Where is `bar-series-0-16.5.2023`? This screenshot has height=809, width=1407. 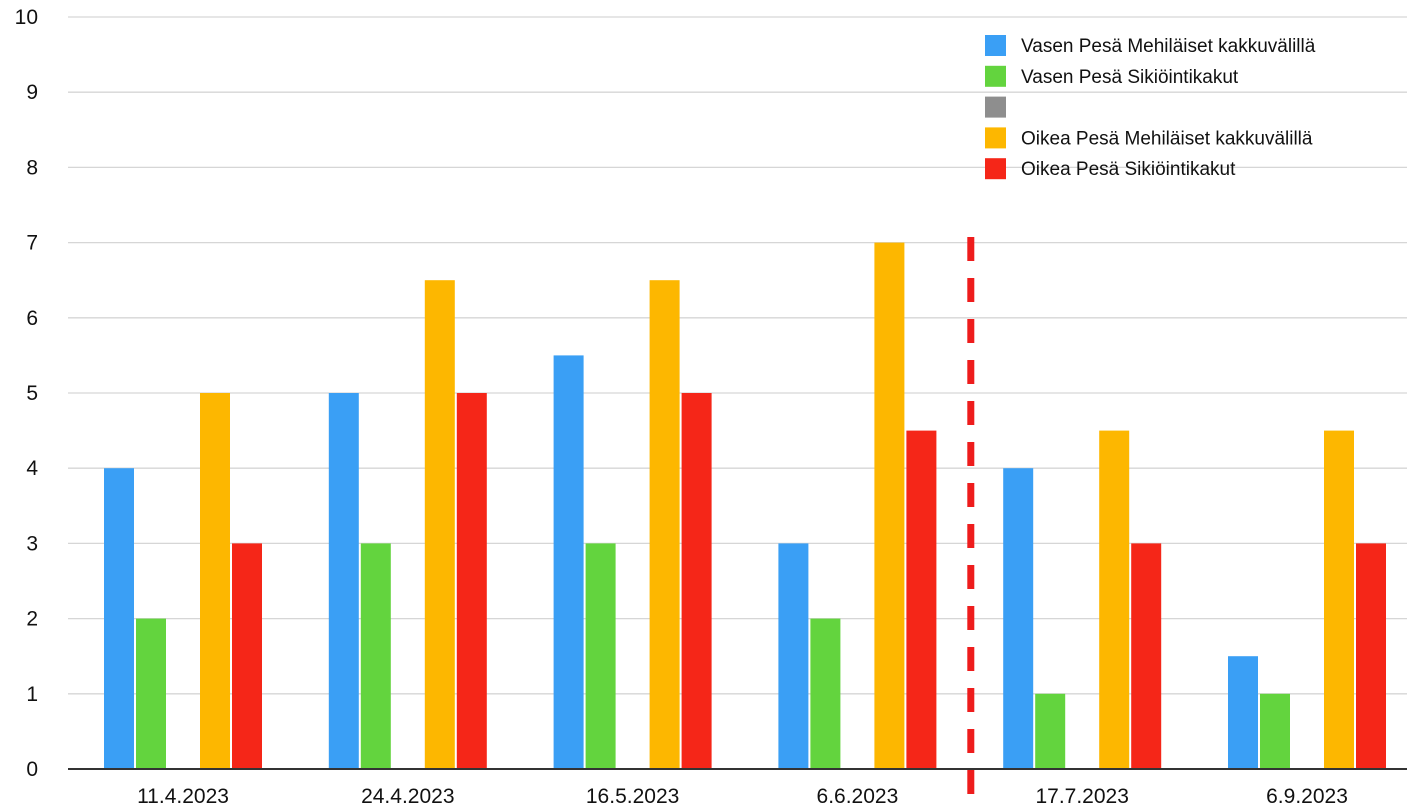
bar-series-0-16.5.2023 is located at coordinates (568, 562).